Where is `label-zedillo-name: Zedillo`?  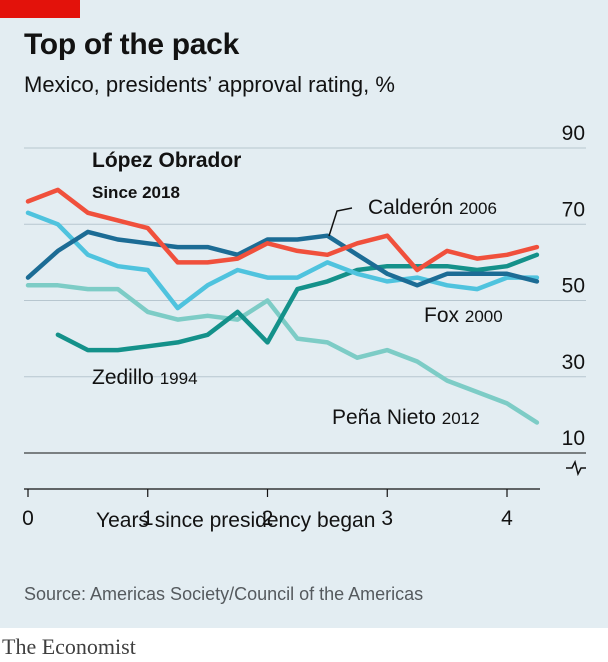 label-zedillo-name: Zedillo is located at coordinates (123, 377).